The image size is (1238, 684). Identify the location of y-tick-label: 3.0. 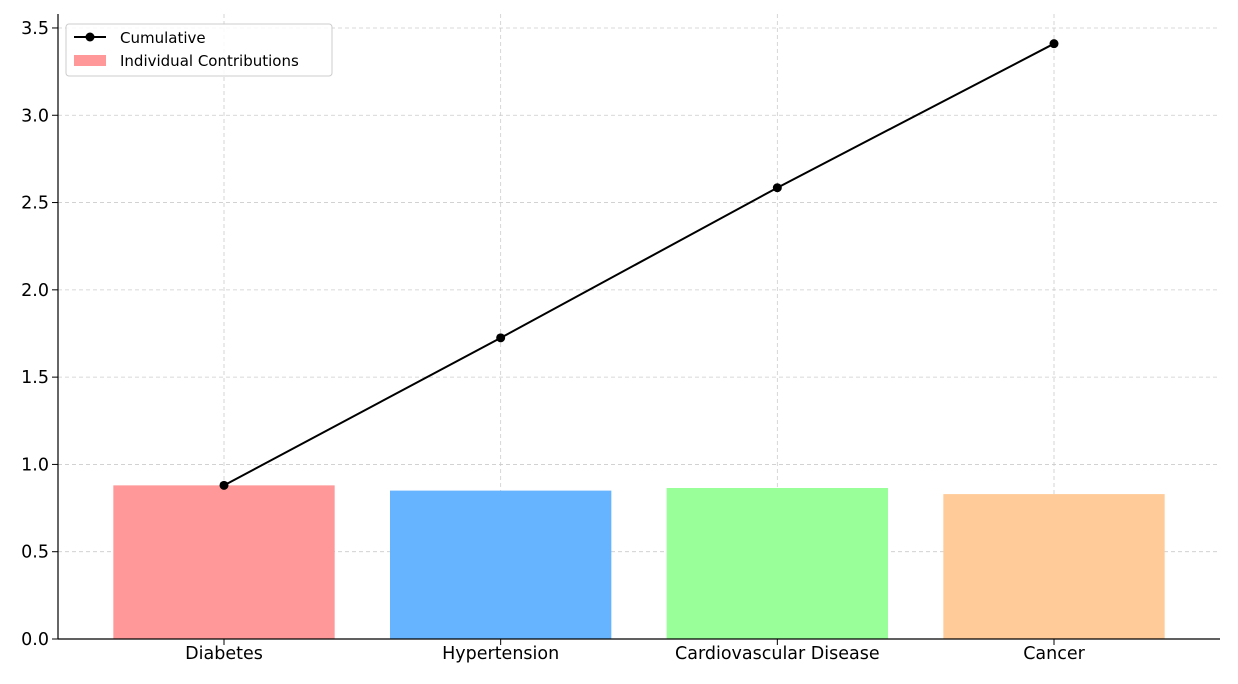
(35, 116).